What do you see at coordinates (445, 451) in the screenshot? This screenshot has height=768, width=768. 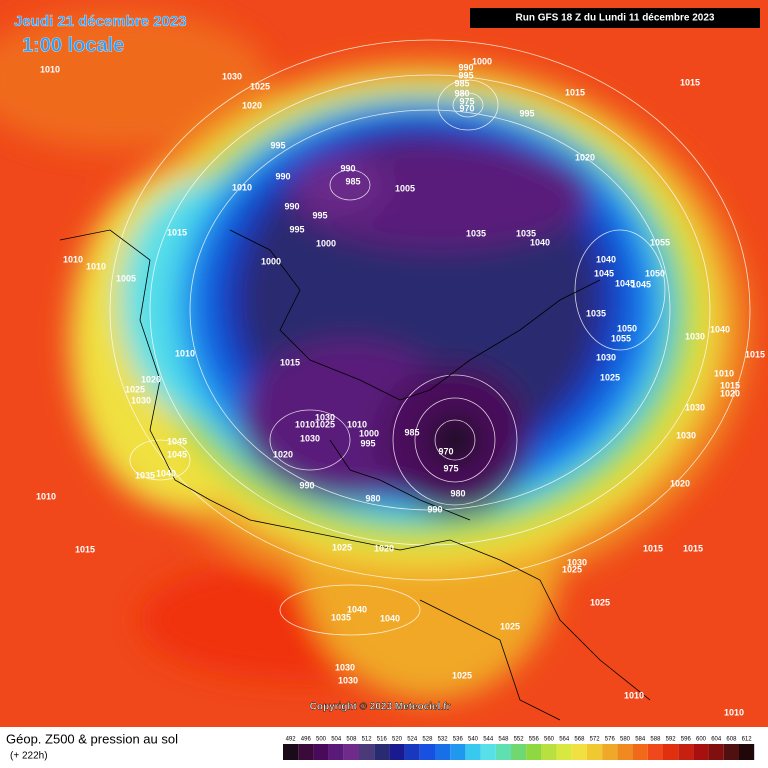 I see `pressure-label: 970` at bounding box center [445, 451].